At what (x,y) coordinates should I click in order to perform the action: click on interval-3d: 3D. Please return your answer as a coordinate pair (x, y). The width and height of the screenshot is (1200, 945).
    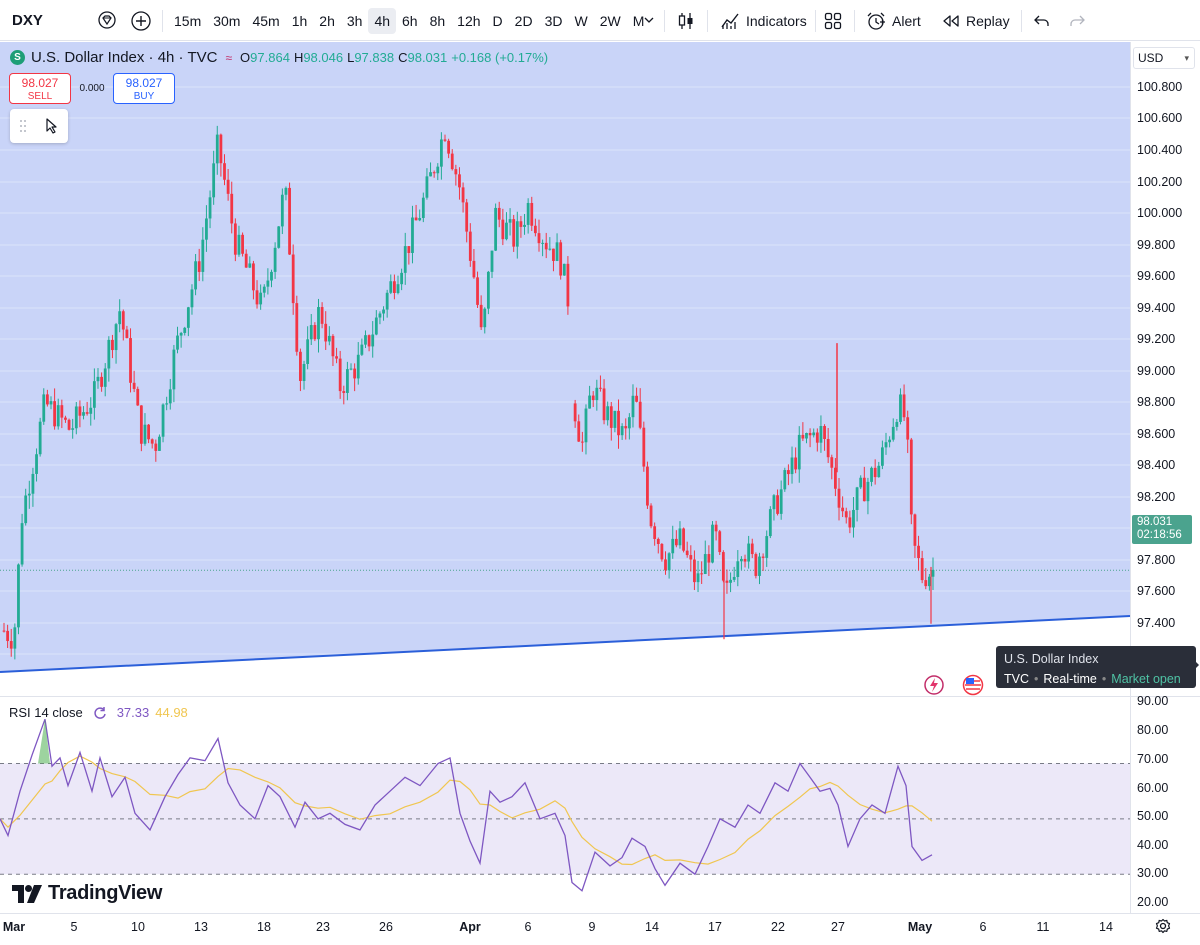
    Looking at the image, I should click on (553, 21).